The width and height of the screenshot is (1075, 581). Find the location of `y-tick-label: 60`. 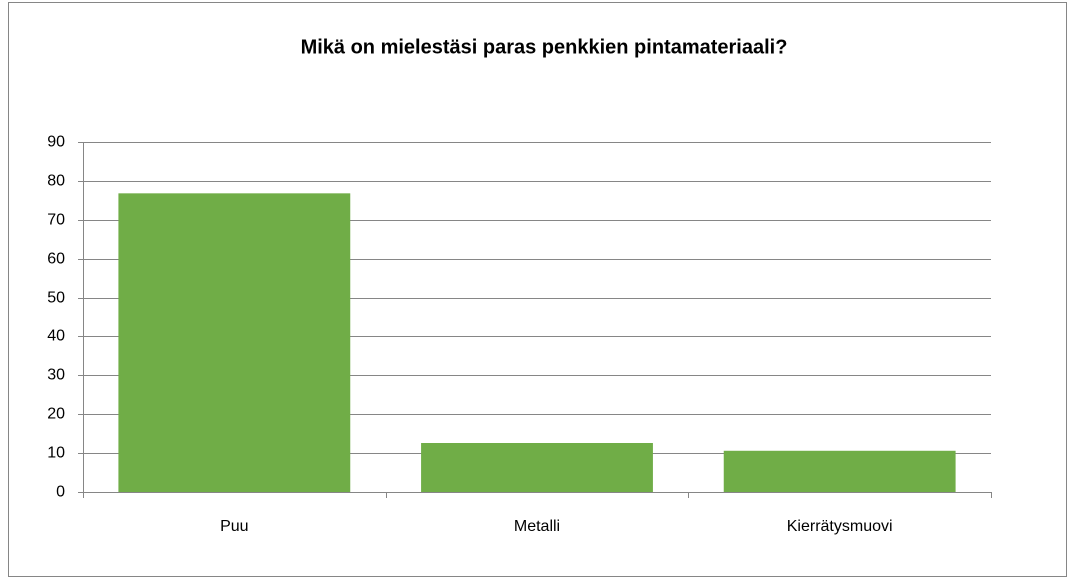

y-tick-label: 60 is located at coordinates (56, 259).